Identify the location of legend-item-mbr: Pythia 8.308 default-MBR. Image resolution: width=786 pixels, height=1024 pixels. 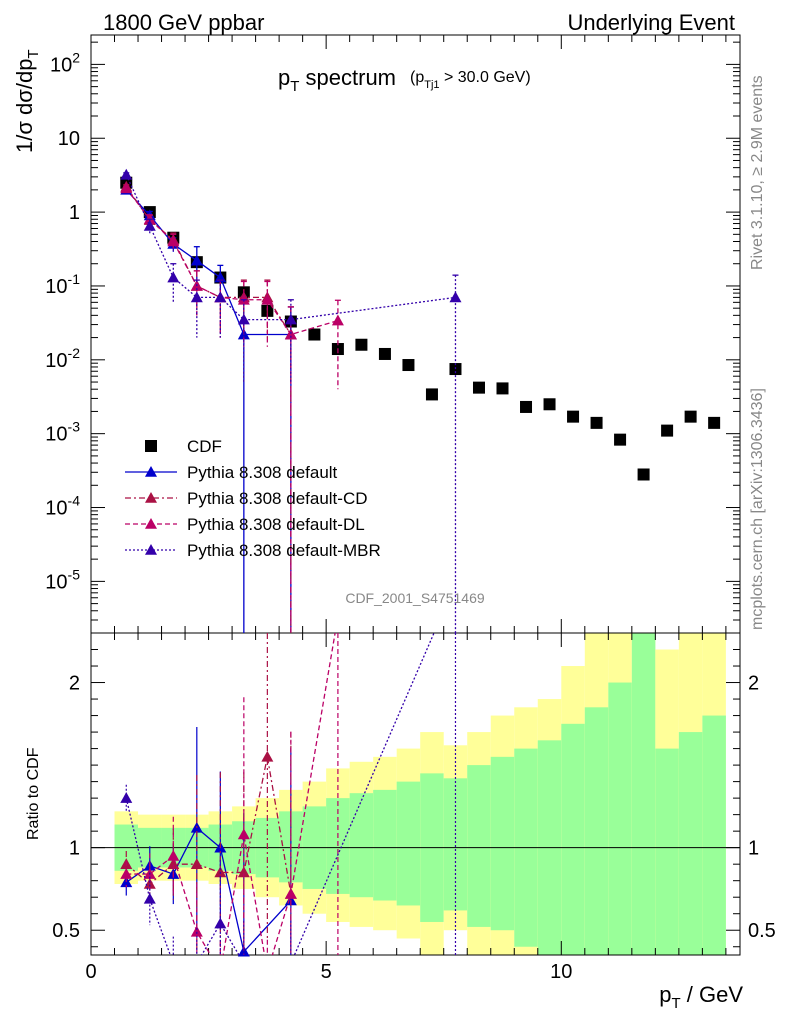
(253, 550).